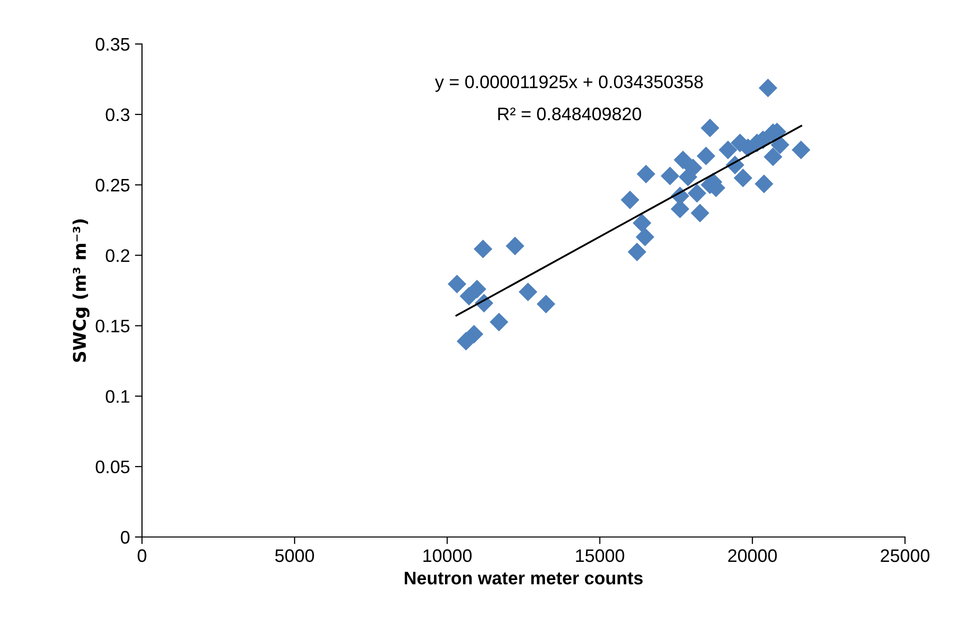  What do you see at coordinates (125, 537) in the screenshot?
I see `y-tick-label: 0` at bounding box center [125, 537].